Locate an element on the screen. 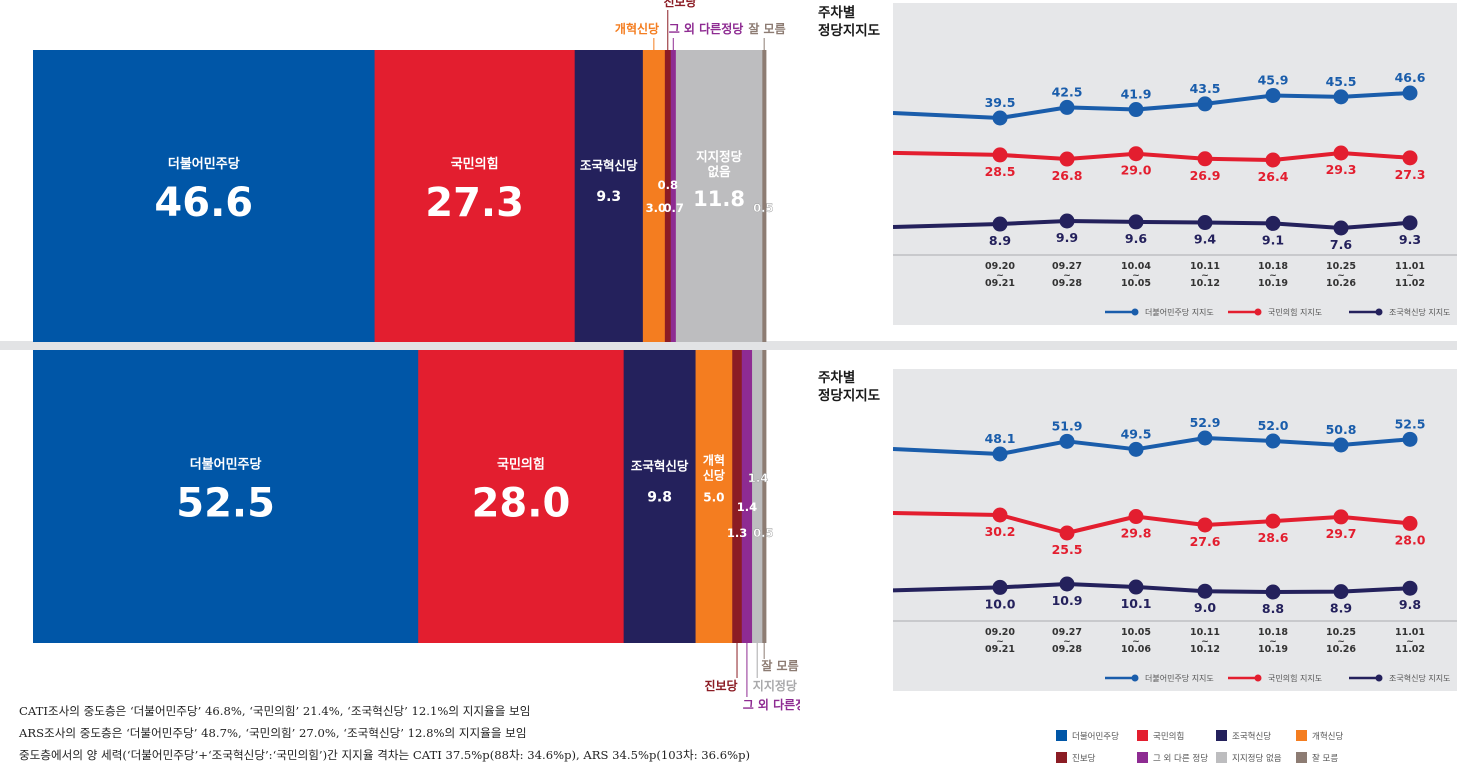 The width and height of the screenshot is (1457, 777). legend-label: 국민의힘 is located at coordinates (1169, 737).